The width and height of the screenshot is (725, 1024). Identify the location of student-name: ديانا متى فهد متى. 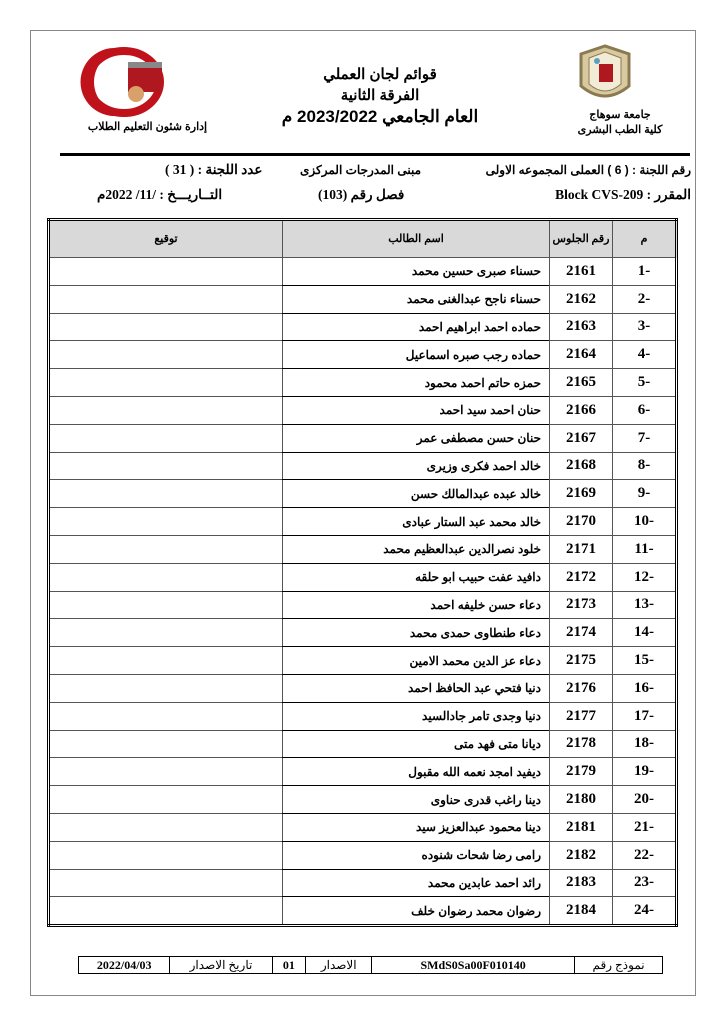
(416, 744).